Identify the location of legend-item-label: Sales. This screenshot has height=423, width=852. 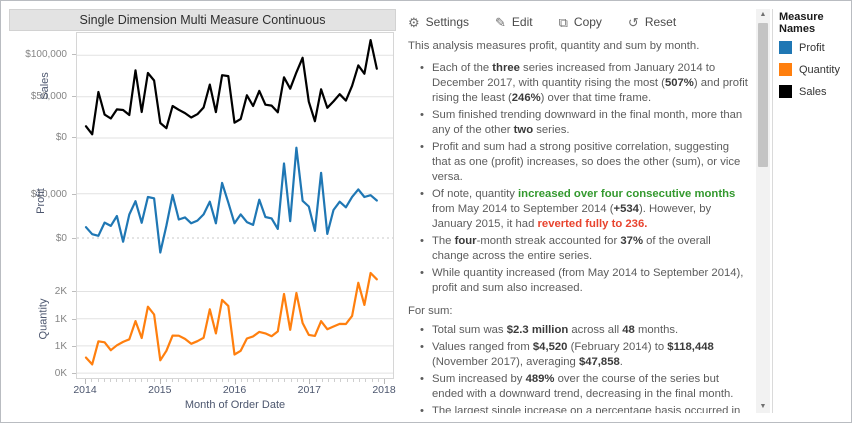
(813, 91).